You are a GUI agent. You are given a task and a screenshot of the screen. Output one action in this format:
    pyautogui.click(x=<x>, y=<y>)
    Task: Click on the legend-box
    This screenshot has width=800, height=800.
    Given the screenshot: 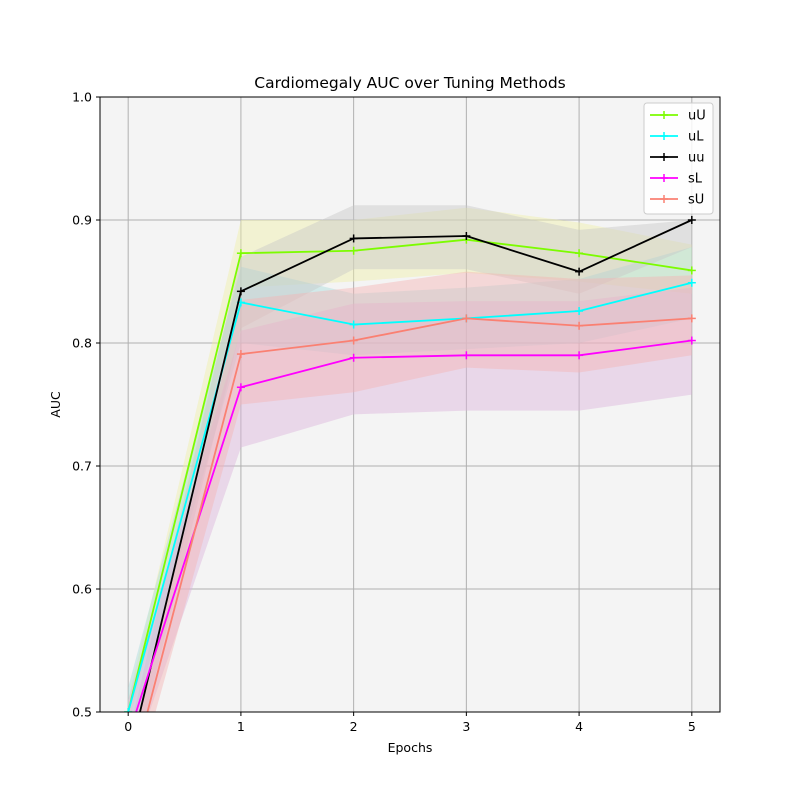 What is the action you would take?
    pyautogui.click(x=678, y=158)
    